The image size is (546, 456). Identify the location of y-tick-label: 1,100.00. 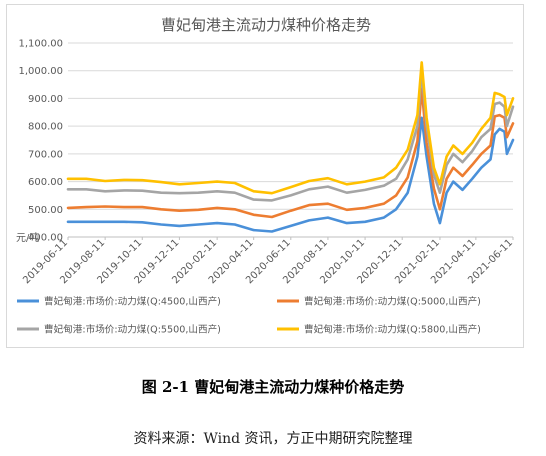
(40, 44).